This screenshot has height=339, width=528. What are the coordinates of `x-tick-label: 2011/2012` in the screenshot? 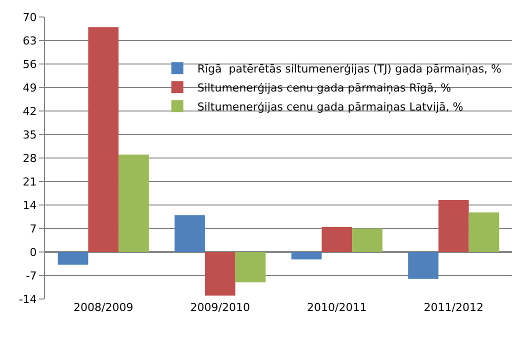 It's located at (454, 307).